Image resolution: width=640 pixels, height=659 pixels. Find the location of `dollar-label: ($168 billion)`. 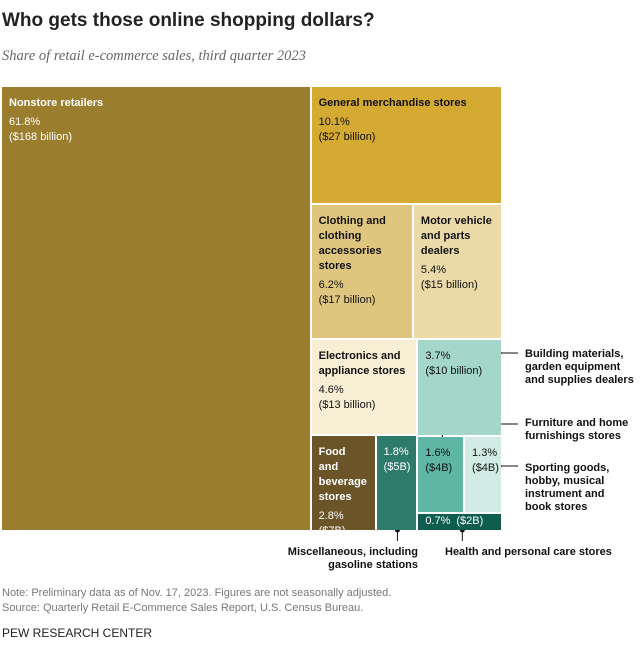

dollar-label: ($168 billion) is located at coordinates (40, 137).